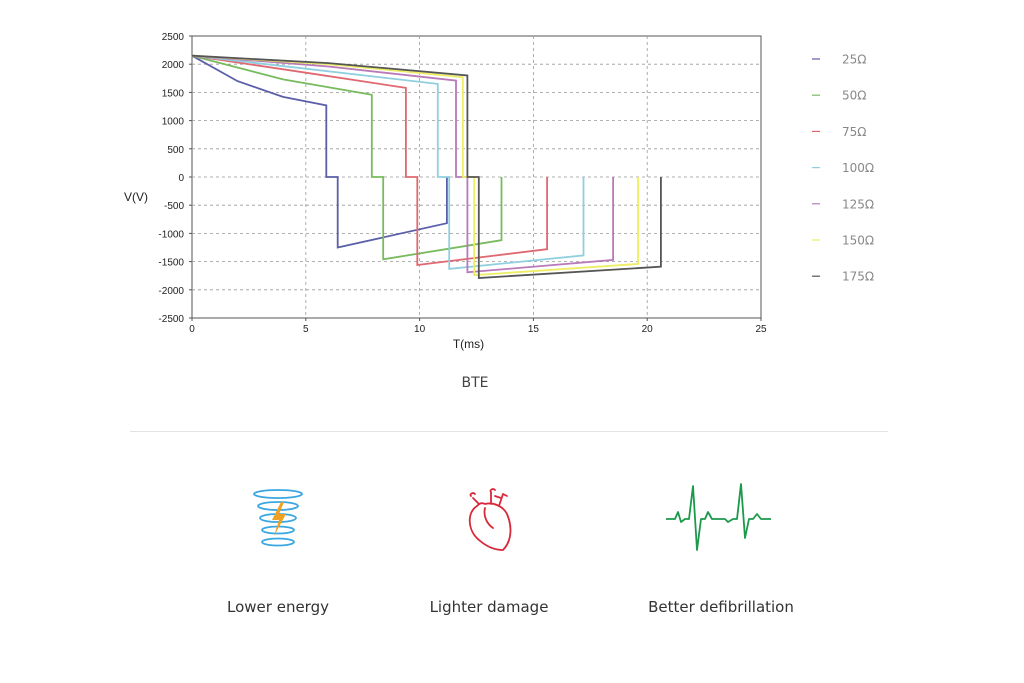  Describe the element at coordinates (509, 431) in the screenshot. I see `section-divider` at that location.